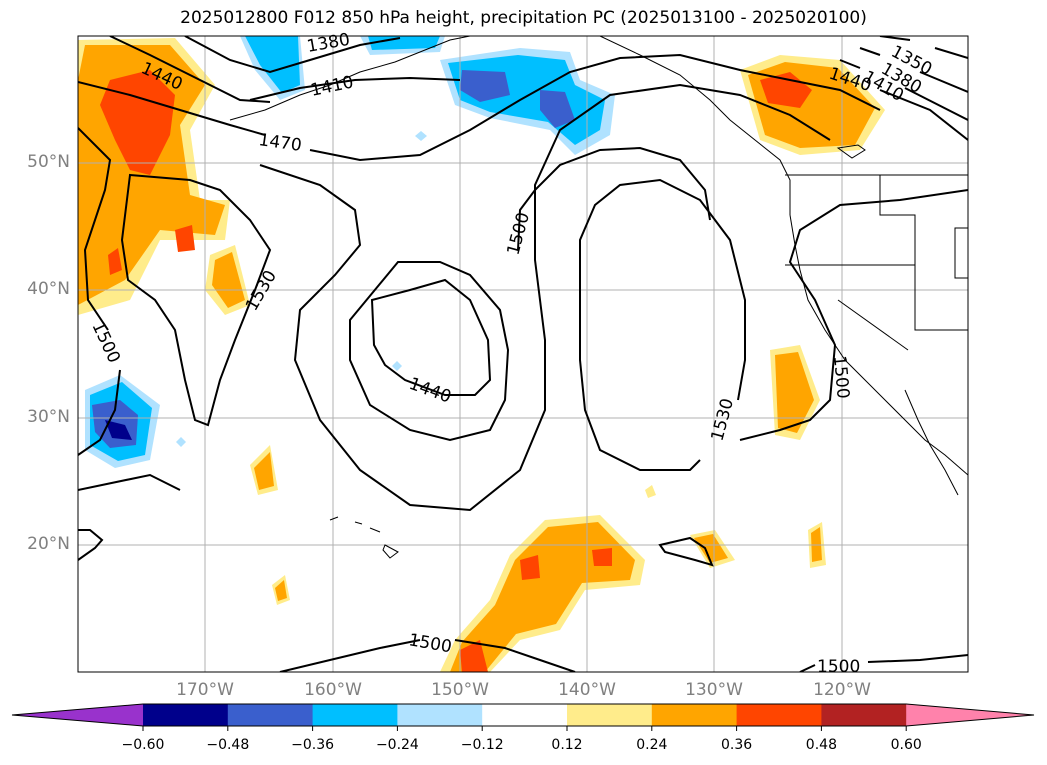 The image size is (1047, 765). Describe the element at coordinates (567, 745) in the screenshot. I see `colorbar-tick-label: 0.12` at that location.